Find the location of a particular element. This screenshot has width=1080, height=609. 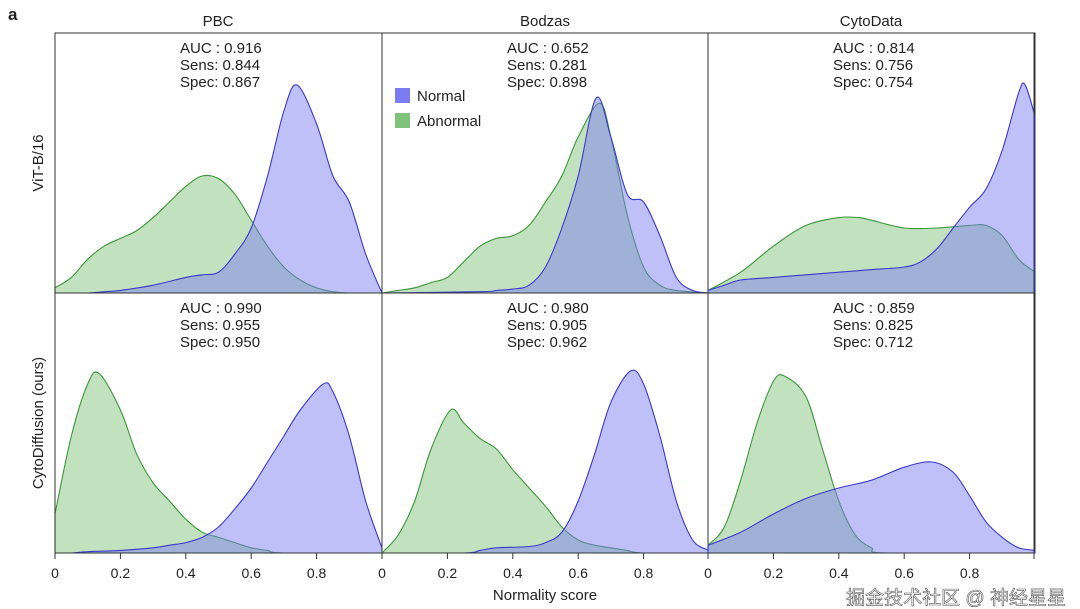

spec-label: Spec: 0.754 is located at coordinates (873, 82).